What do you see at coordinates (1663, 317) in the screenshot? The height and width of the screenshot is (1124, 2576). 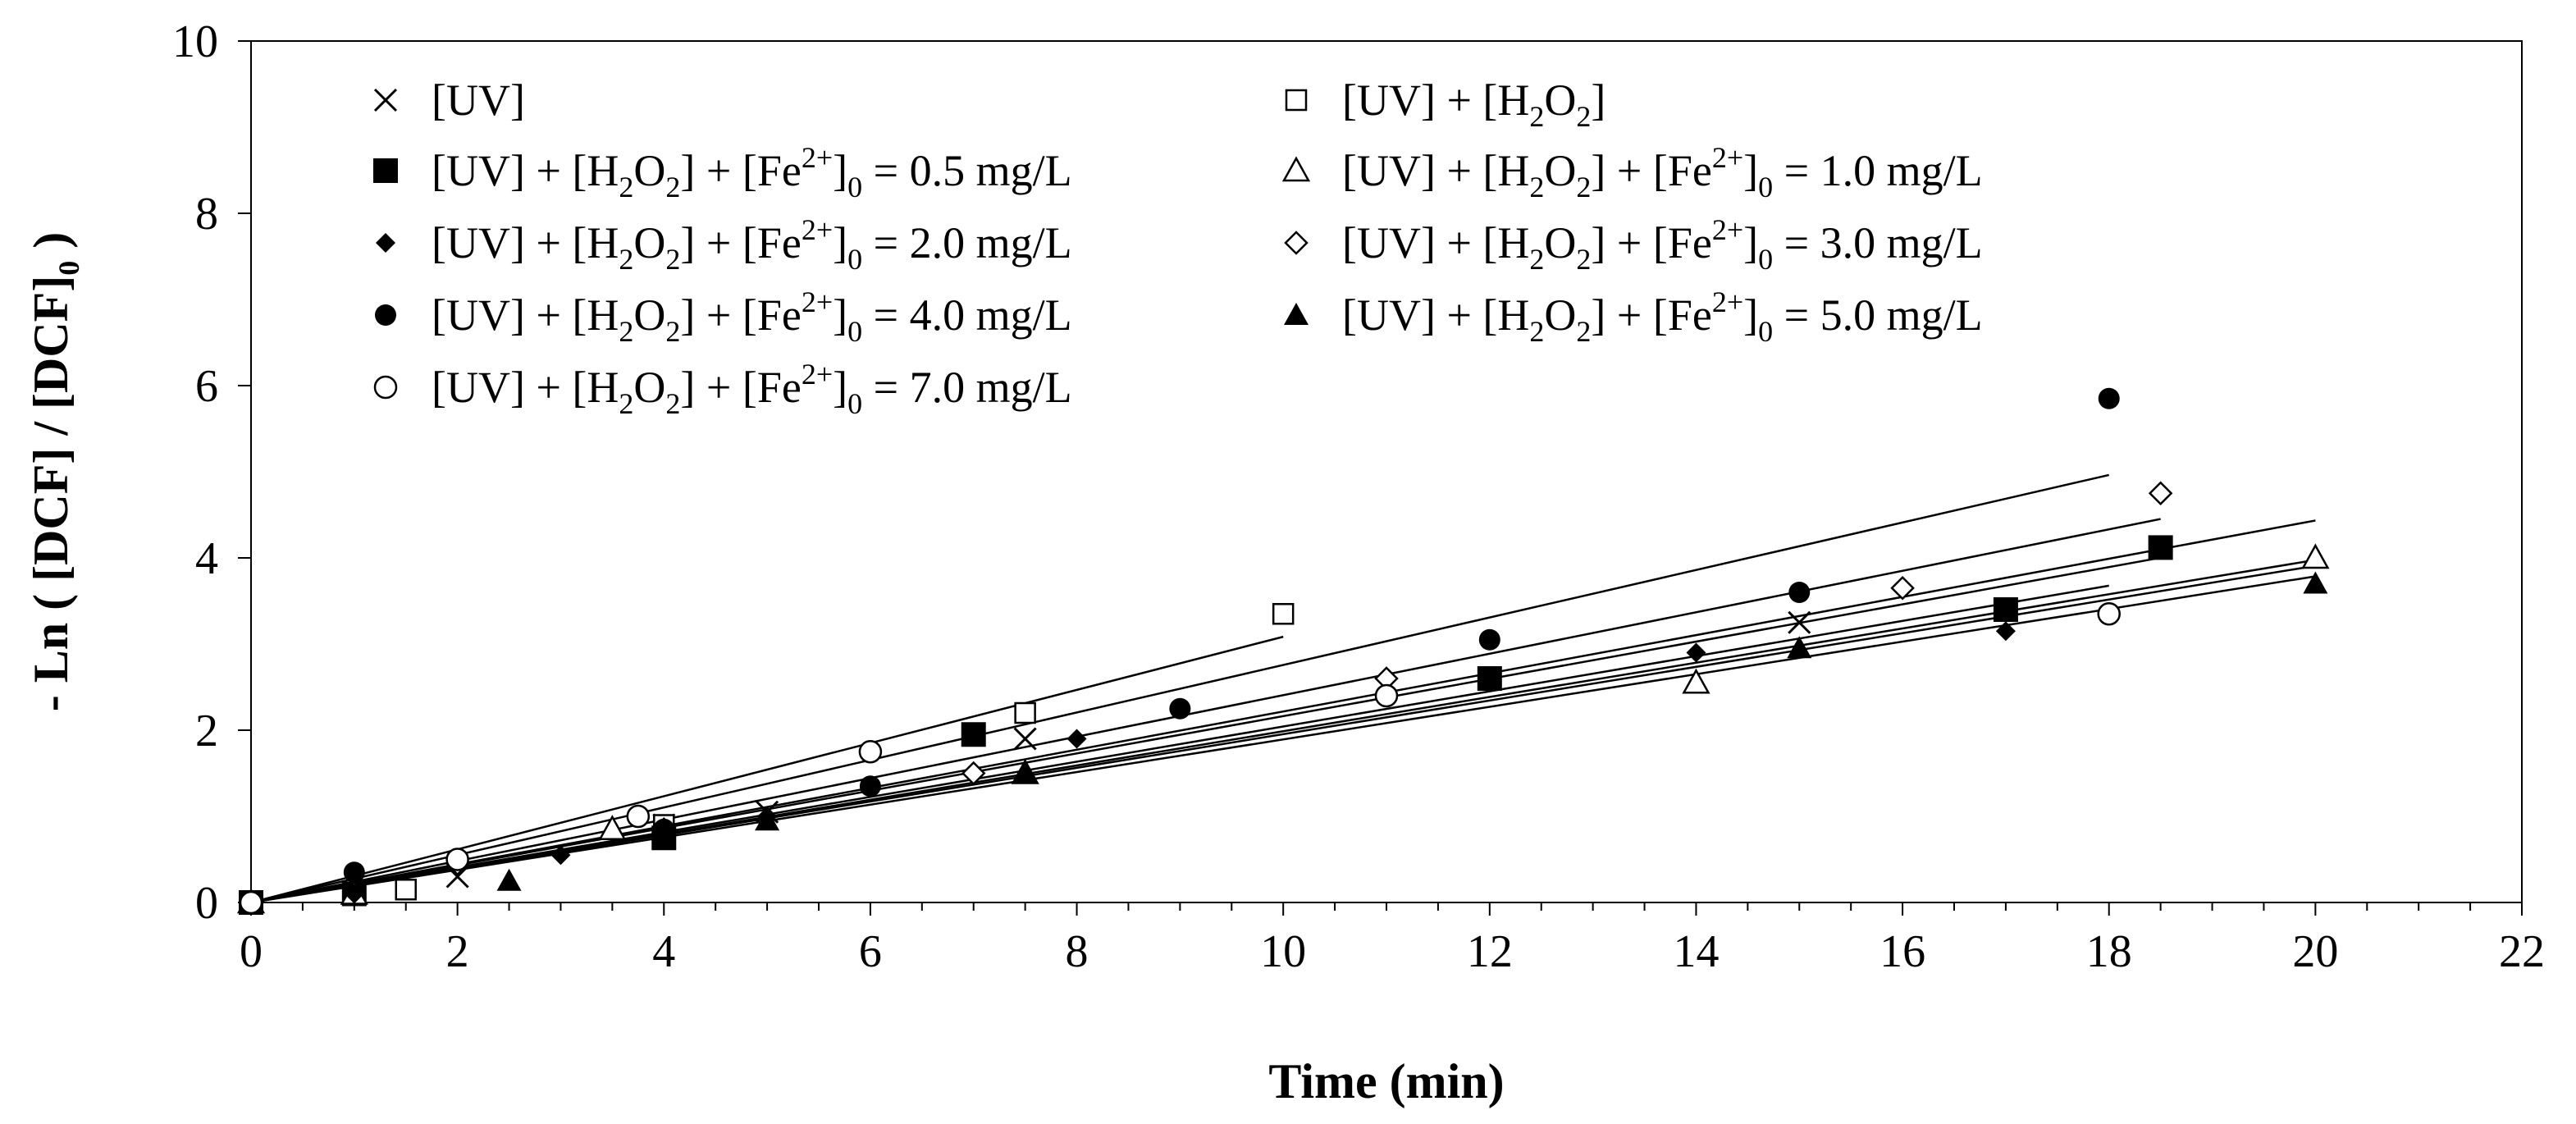 I see `legend-label-8: [UV] + [H2O2] + [Fe2+]0 = 5.0 mg/L` at bounding box center [1663, 317].